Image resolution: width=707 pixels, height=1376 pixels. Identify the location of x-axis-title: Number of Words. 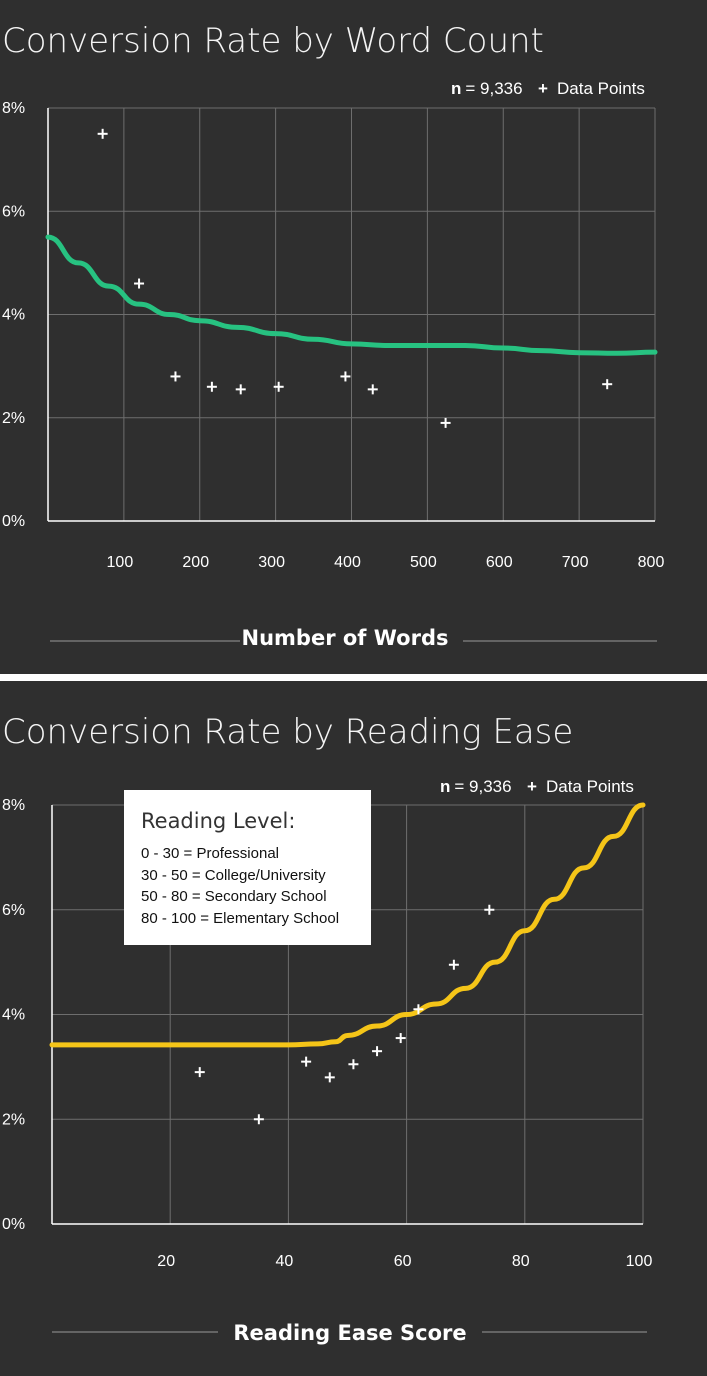
(345, 638).